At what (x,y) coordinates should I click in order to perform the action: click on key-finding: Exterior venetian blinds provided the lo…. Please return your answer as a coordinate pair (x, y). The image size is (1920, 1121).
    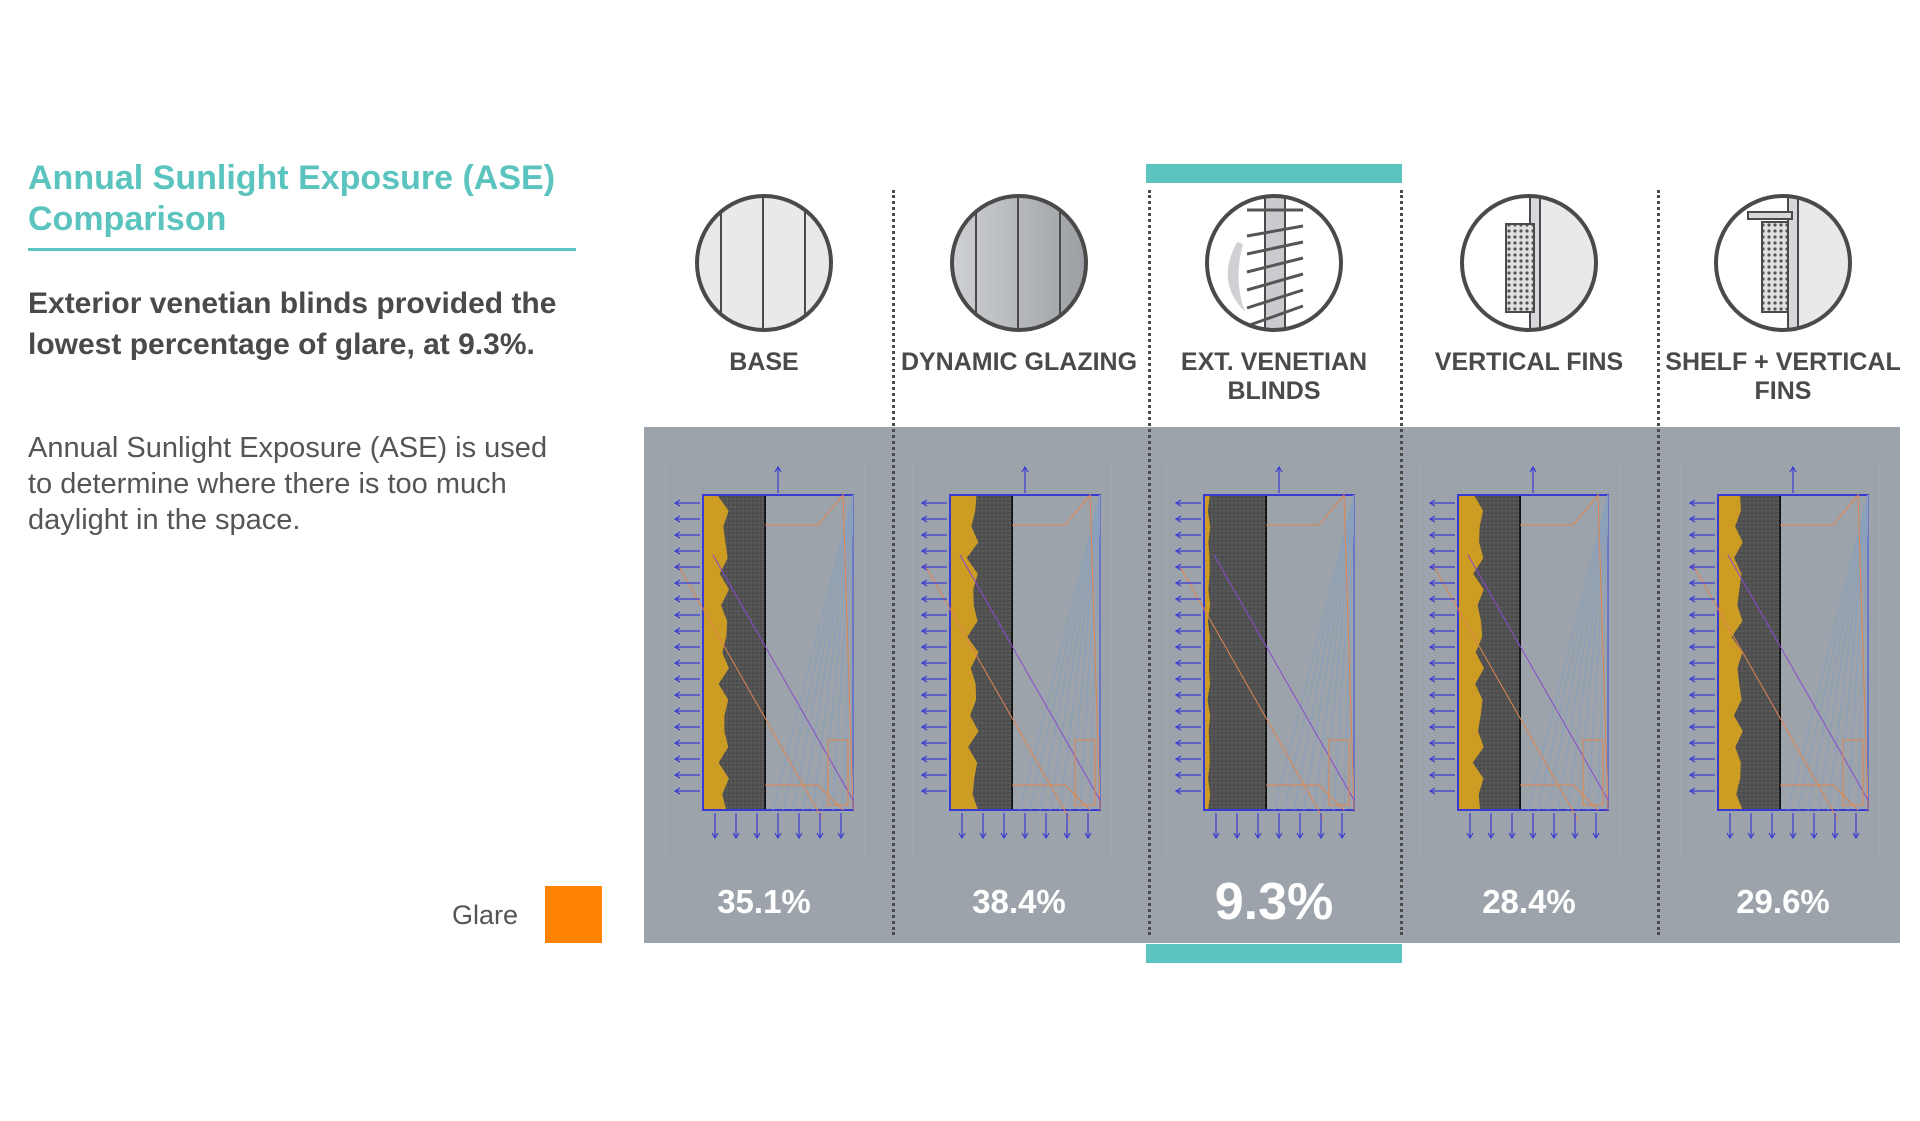
    Looking at the image, I should click on (292, 324).